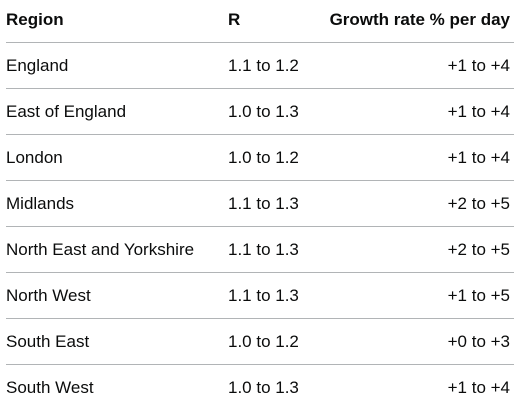 This screenshot has width=516, height=410. What do you see at coordinates (421, 21) in the screenshot?
I see `header-growth-rate: Growth rate % per day` at bounding box center [421, 21].